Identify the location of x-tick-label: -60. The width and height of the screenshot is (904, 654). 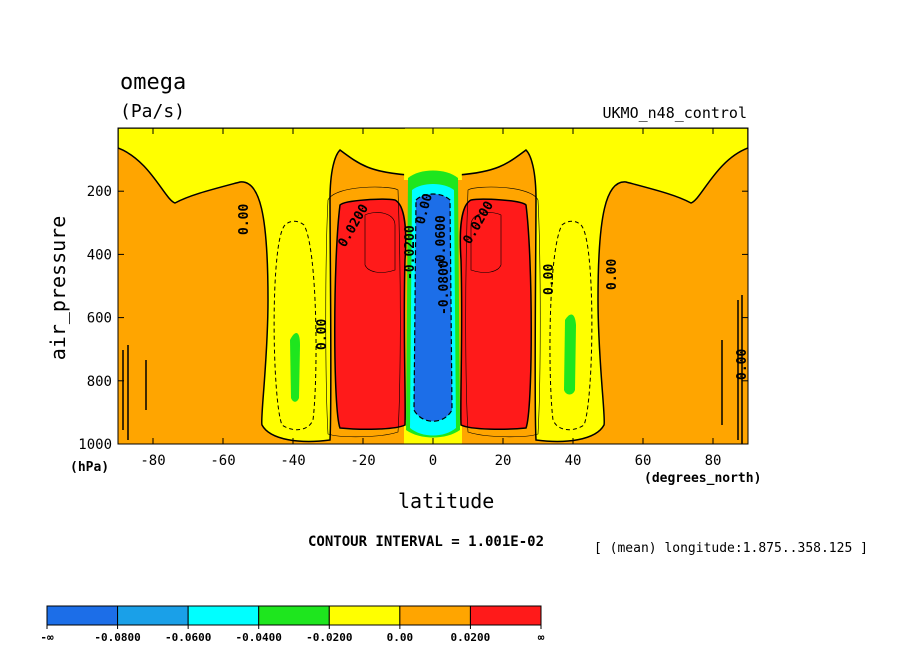
(222, 461).